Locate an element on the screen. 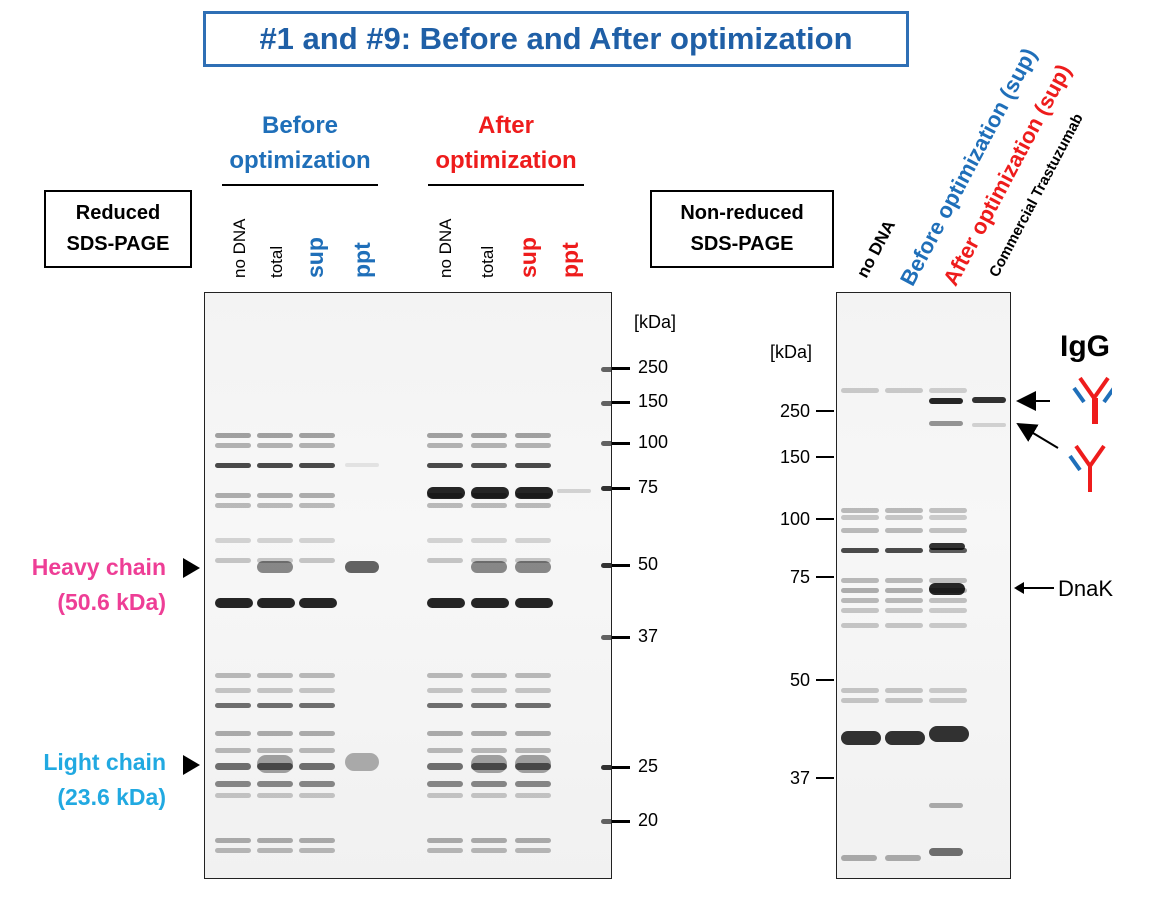  title-box: #1 and #9: Before and After optimization is located at coordinates (556, 39).